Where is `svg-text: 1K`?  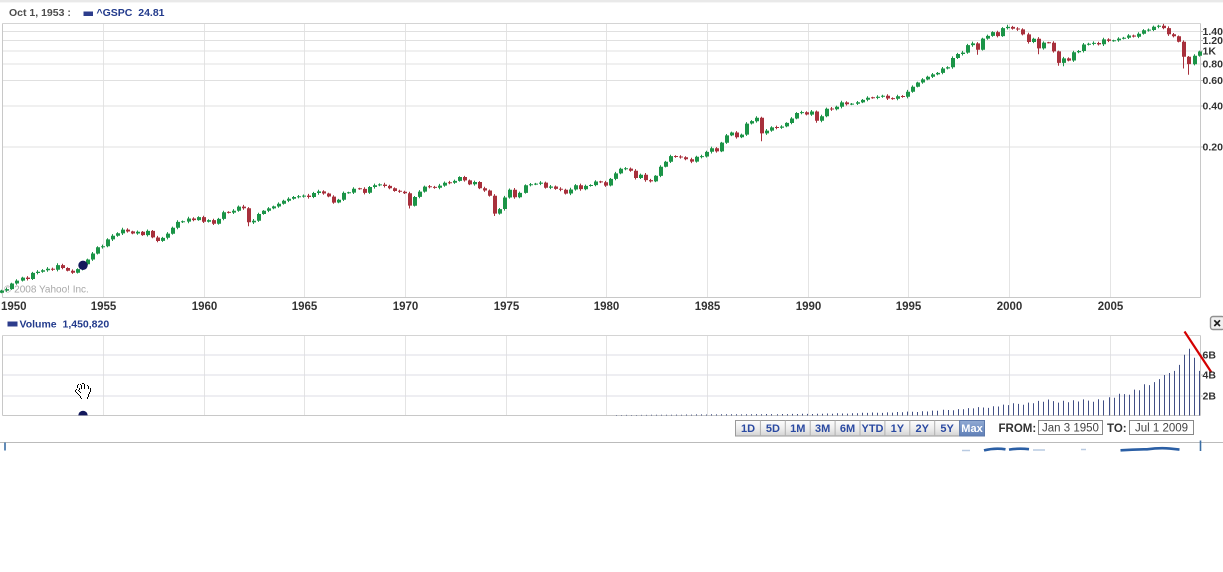
svg-text: 1K is located at coordinates (1210, 52).